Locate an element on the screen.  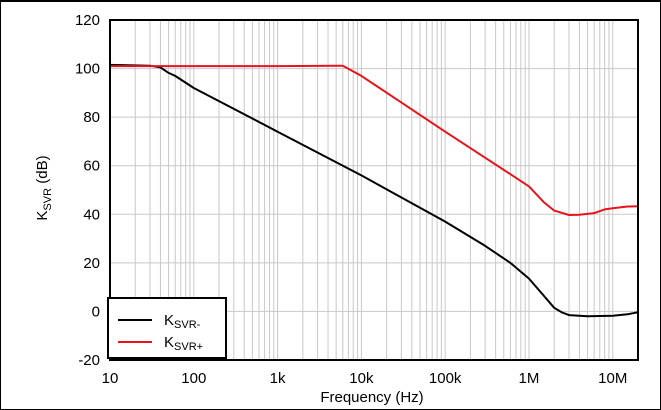
y-tick-label: 40 is located at coordinates (91, 214).